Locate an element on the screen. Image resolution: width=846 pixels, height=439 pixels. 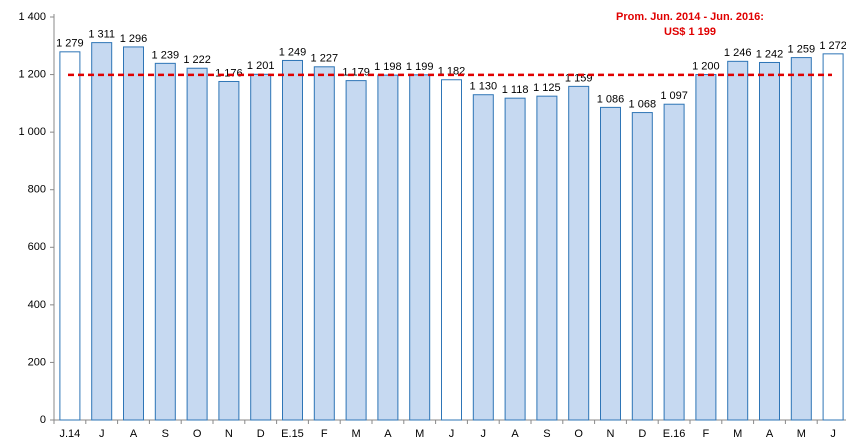
y-tick-label: 0 is located at coordinates (43, 420).